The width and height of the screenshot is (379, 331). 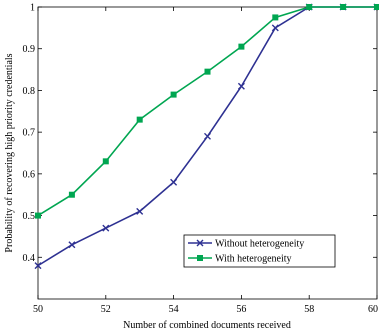 I want to click on x-tick-label: 54, so click(x=174, y=309).